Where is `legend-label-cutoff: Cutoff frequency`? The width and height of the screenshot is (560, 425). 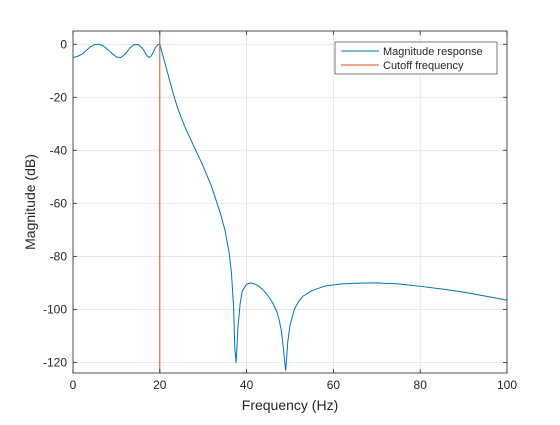
legend-label-cutoff: Cutoff frequency is located at coordinates (423, 66).